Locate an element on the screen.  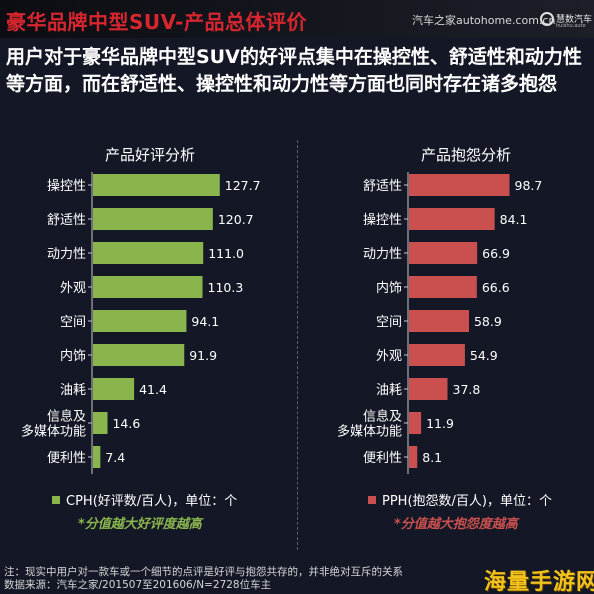
data-label: 120.7 is located at coordinates (236, 219).